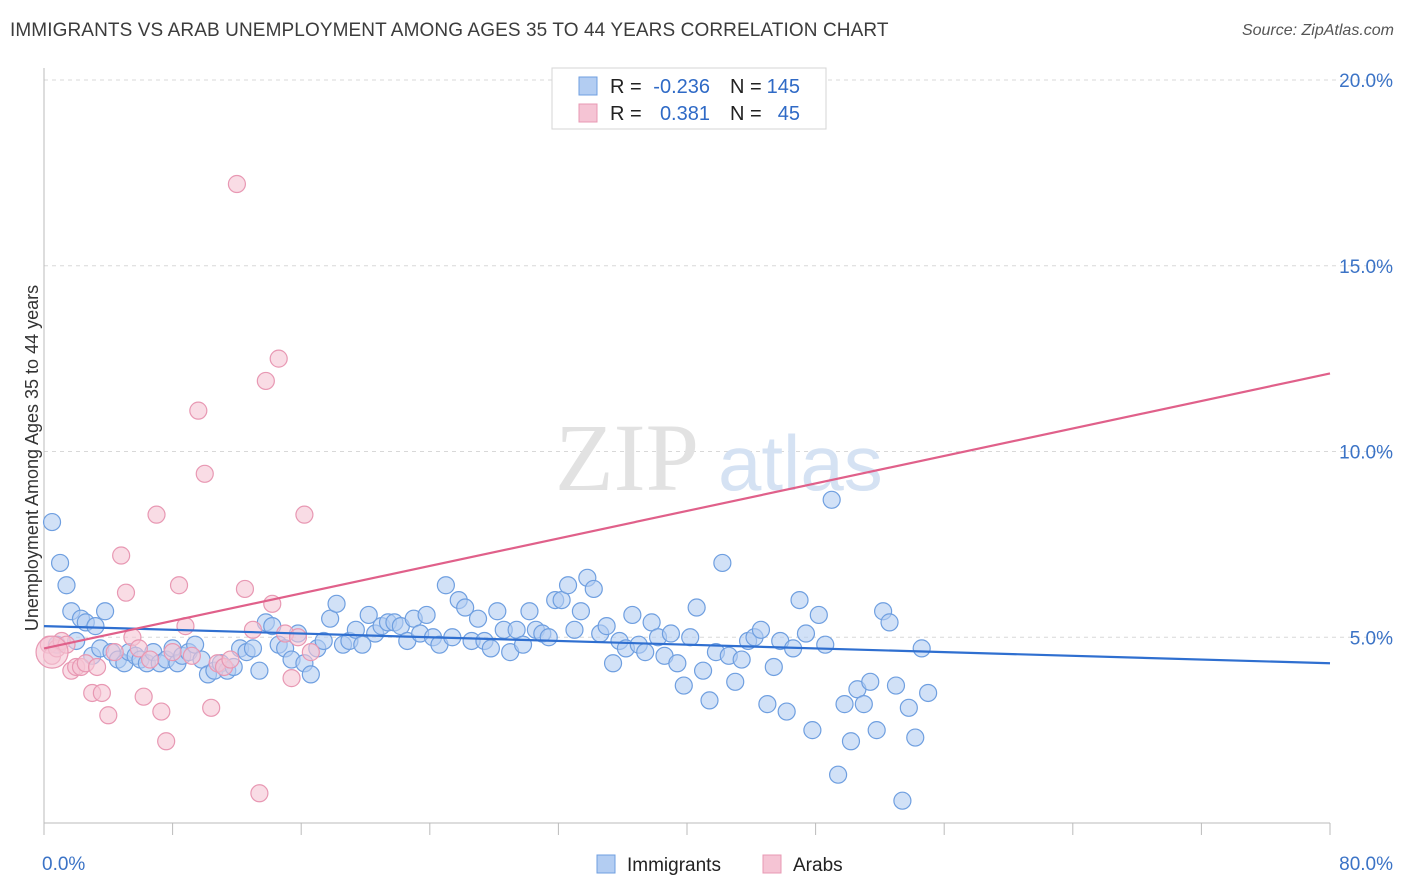 Image resolution: width=1406 pixels, height=892 pixels. I want to click on watermark: ZIP atlas, so click(719, 457).